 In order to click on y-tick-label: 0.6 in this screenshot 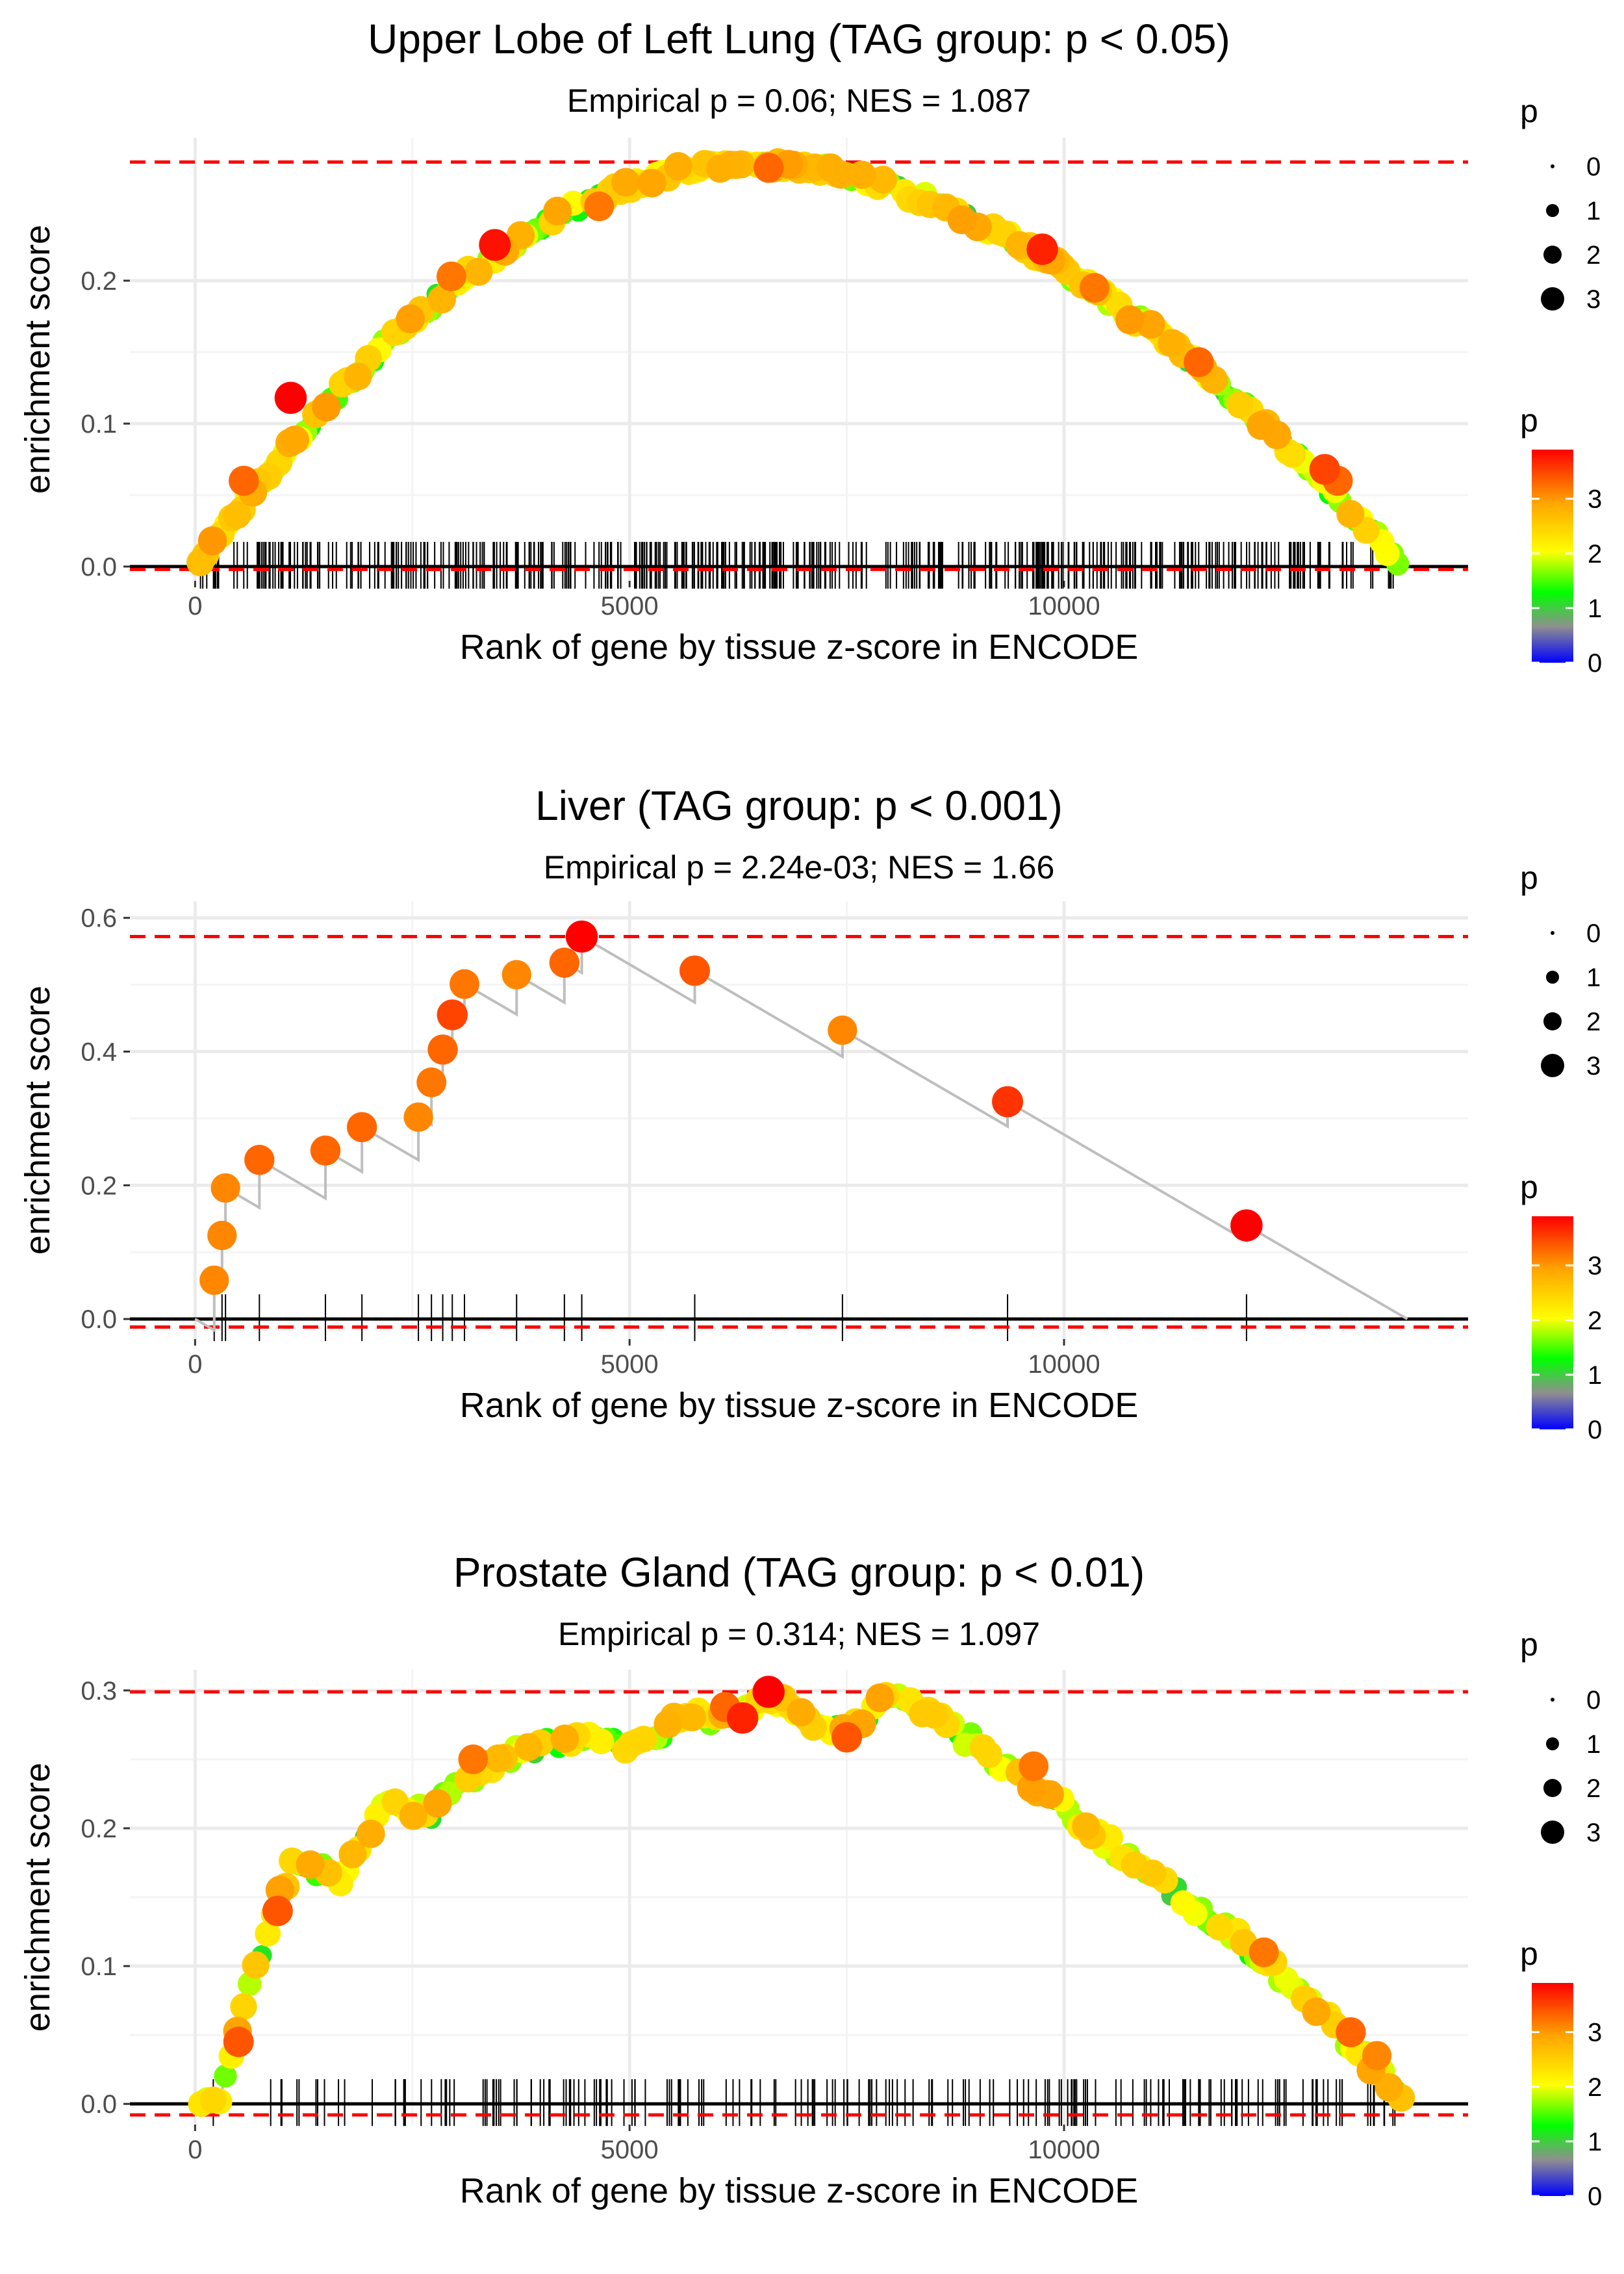, I will do `click(99, 918)`.